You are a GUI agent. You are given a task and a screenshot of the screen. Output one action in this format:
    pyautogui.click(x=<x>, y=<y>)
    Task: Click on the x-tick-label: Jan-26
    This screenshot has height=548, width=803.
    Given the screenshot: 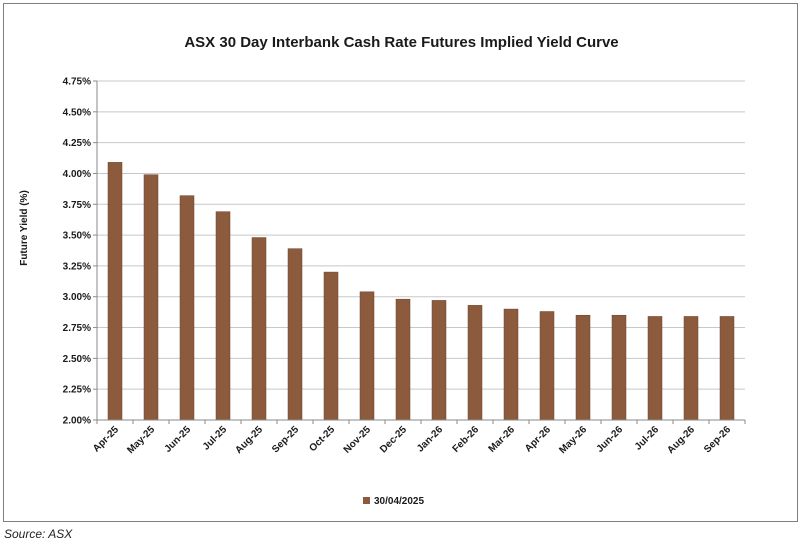 What is the action you would take?
    pyautogui.click(x=430, y=439)
    